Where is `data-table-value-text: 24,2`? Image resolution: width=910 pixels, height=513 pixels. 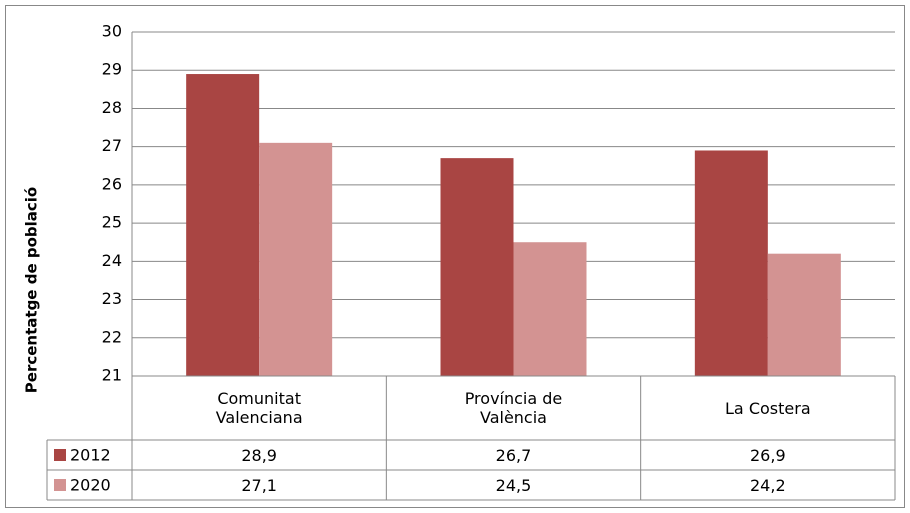
data-table-value-text: 24,2 is located at coordinates (768, 485).